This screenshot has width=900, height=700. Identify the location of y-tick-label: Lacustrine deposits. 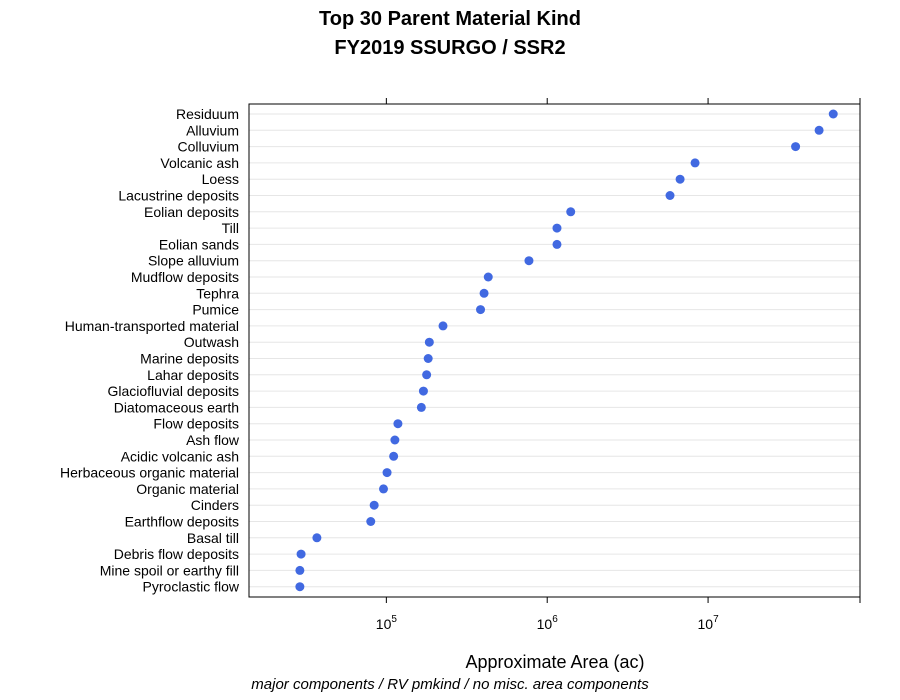
(178, 196).